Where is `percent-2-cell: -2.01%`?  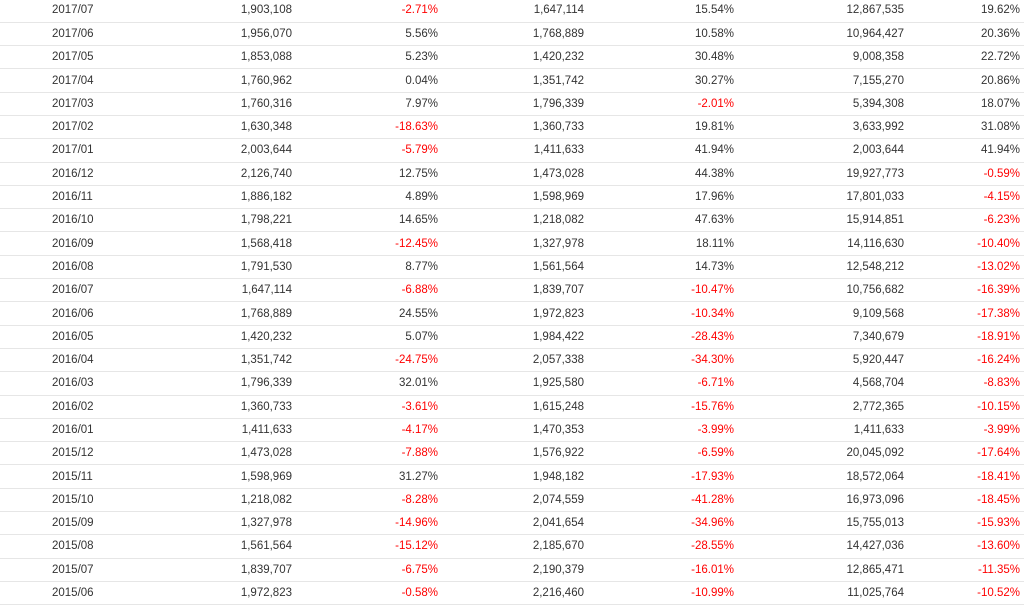
percent-2-cell: -2.01% is located at coordinates (663, 104).